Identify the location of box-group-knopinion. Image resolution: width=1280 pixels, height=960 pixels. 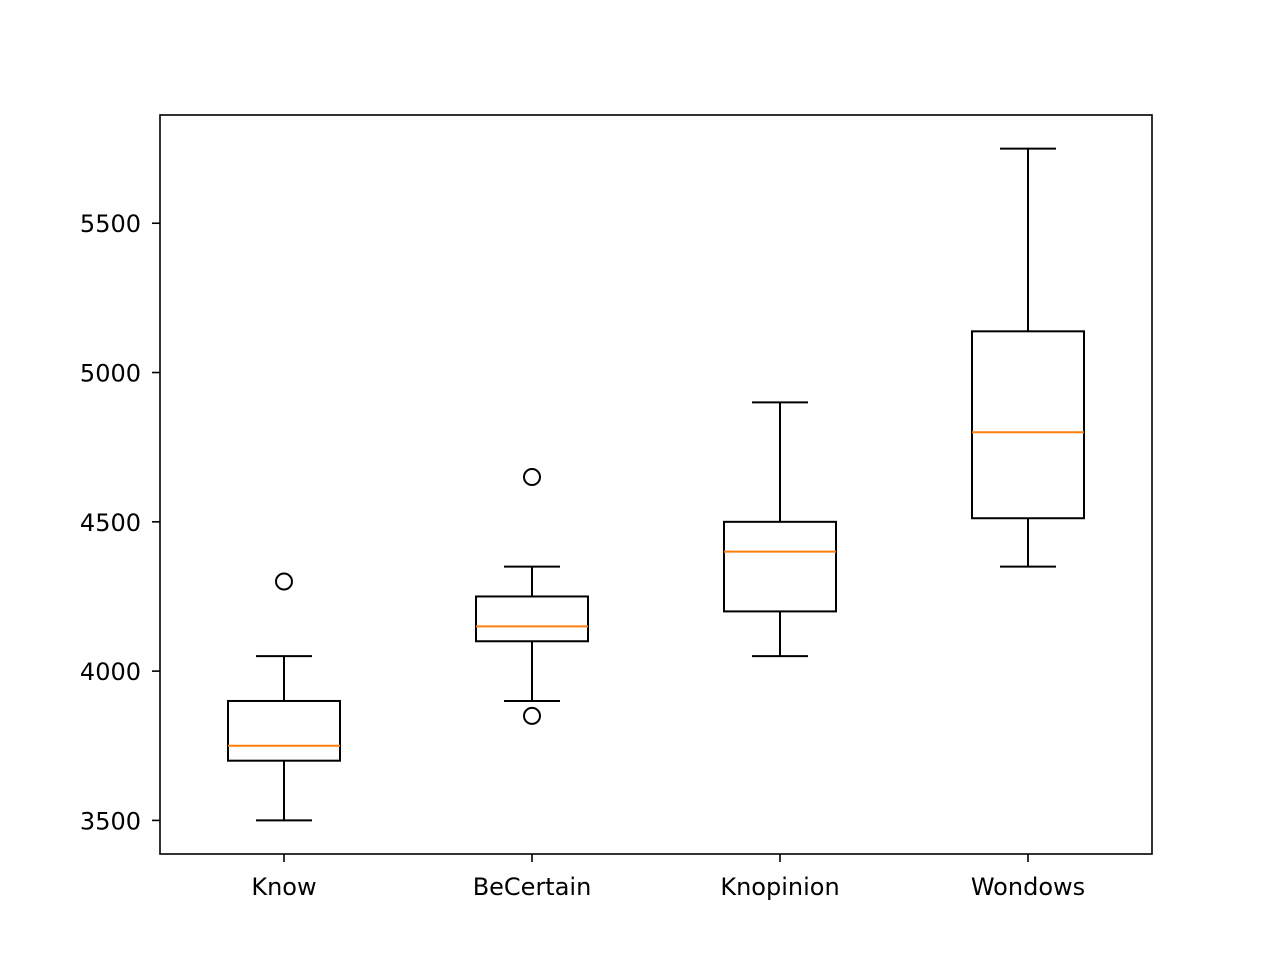
(780, 529).